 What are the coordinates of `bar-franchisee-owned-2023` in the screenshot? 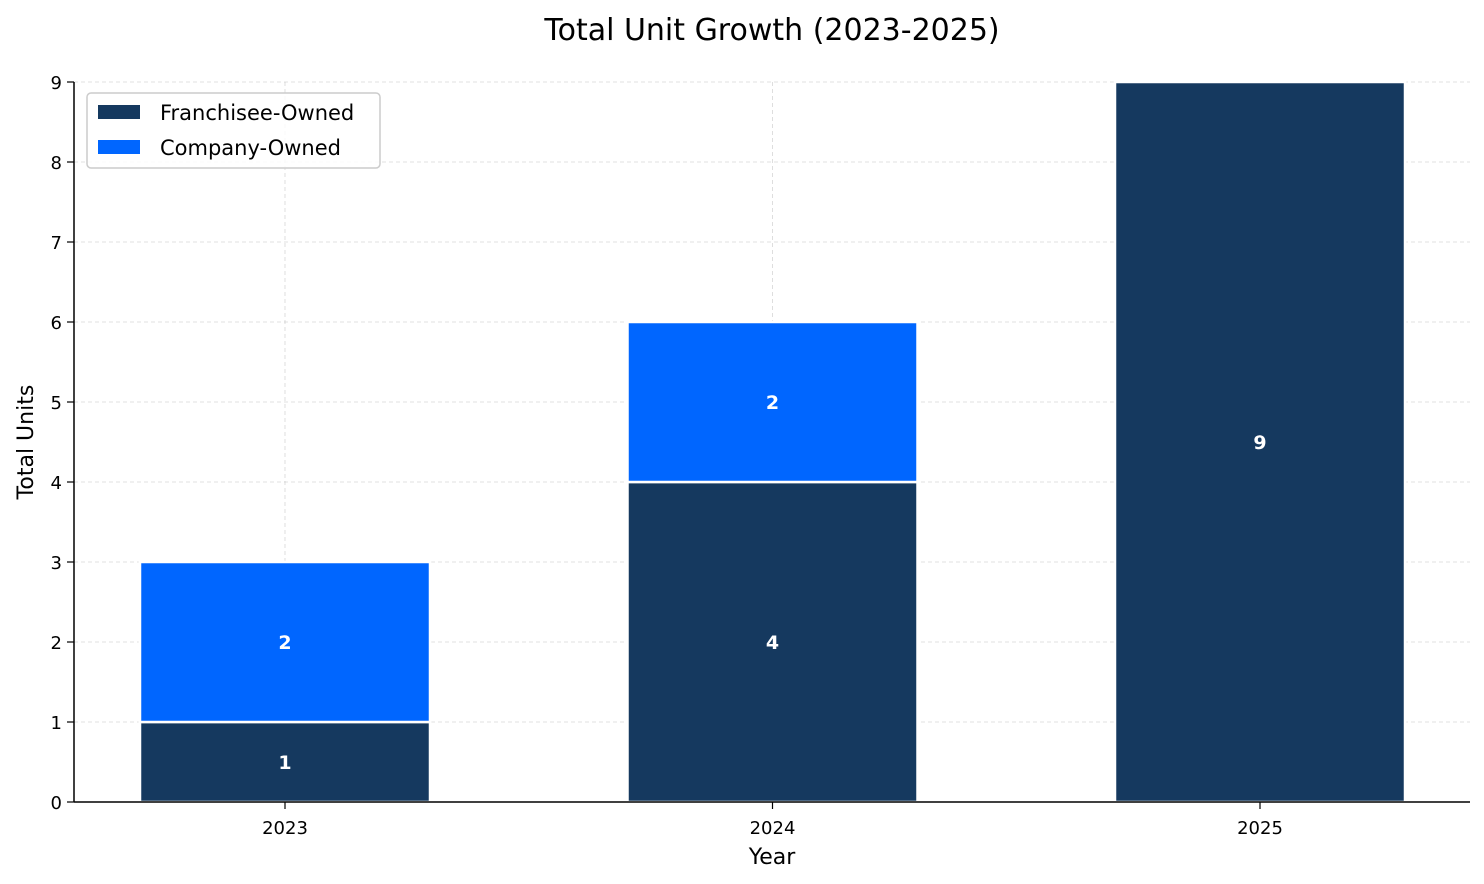 It's located at (285, 762).